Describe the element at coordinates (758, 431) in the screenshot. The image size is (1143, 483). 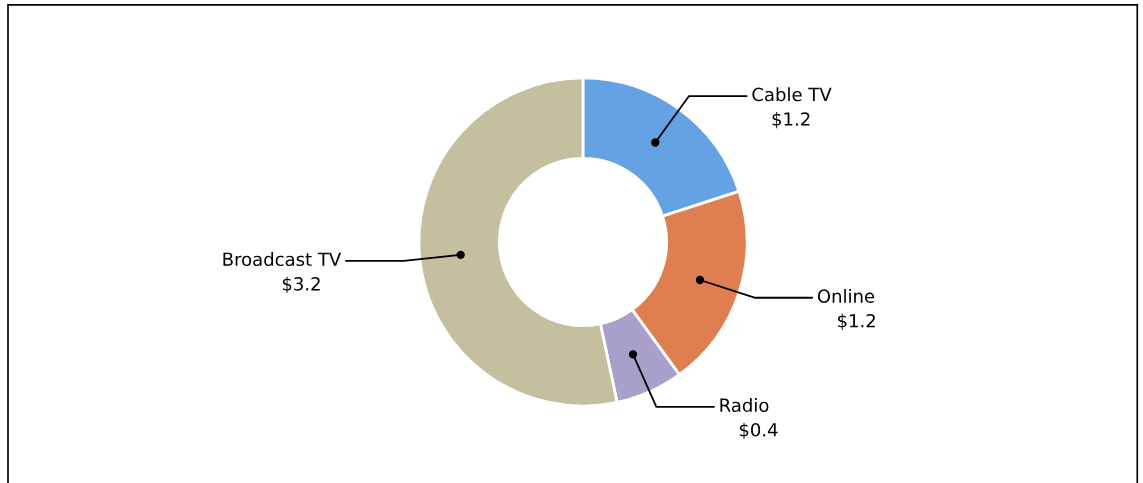
I see `data-label: $0.4` at that location.